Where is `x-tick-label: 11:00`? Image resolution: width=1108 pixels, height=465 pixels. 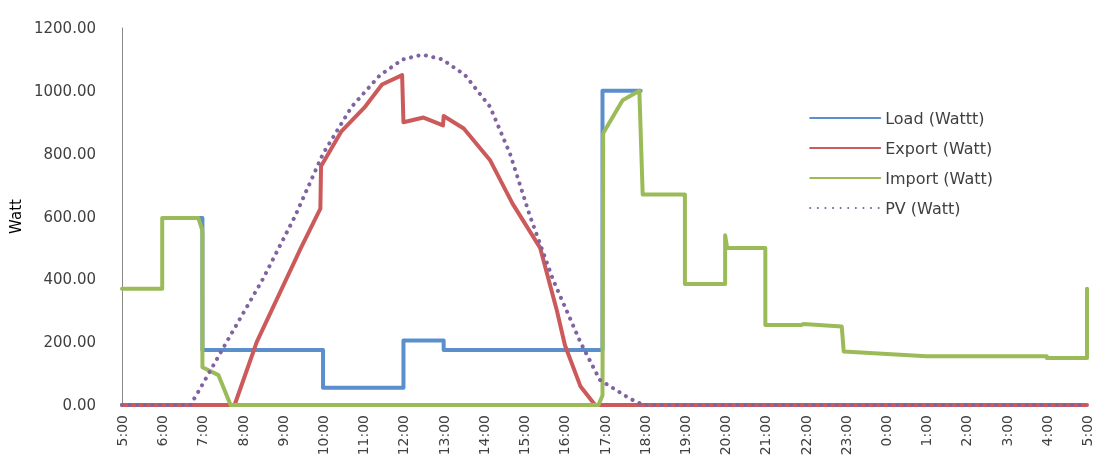 x-tick-label: 11:00 is located at coordinates (363, 435).